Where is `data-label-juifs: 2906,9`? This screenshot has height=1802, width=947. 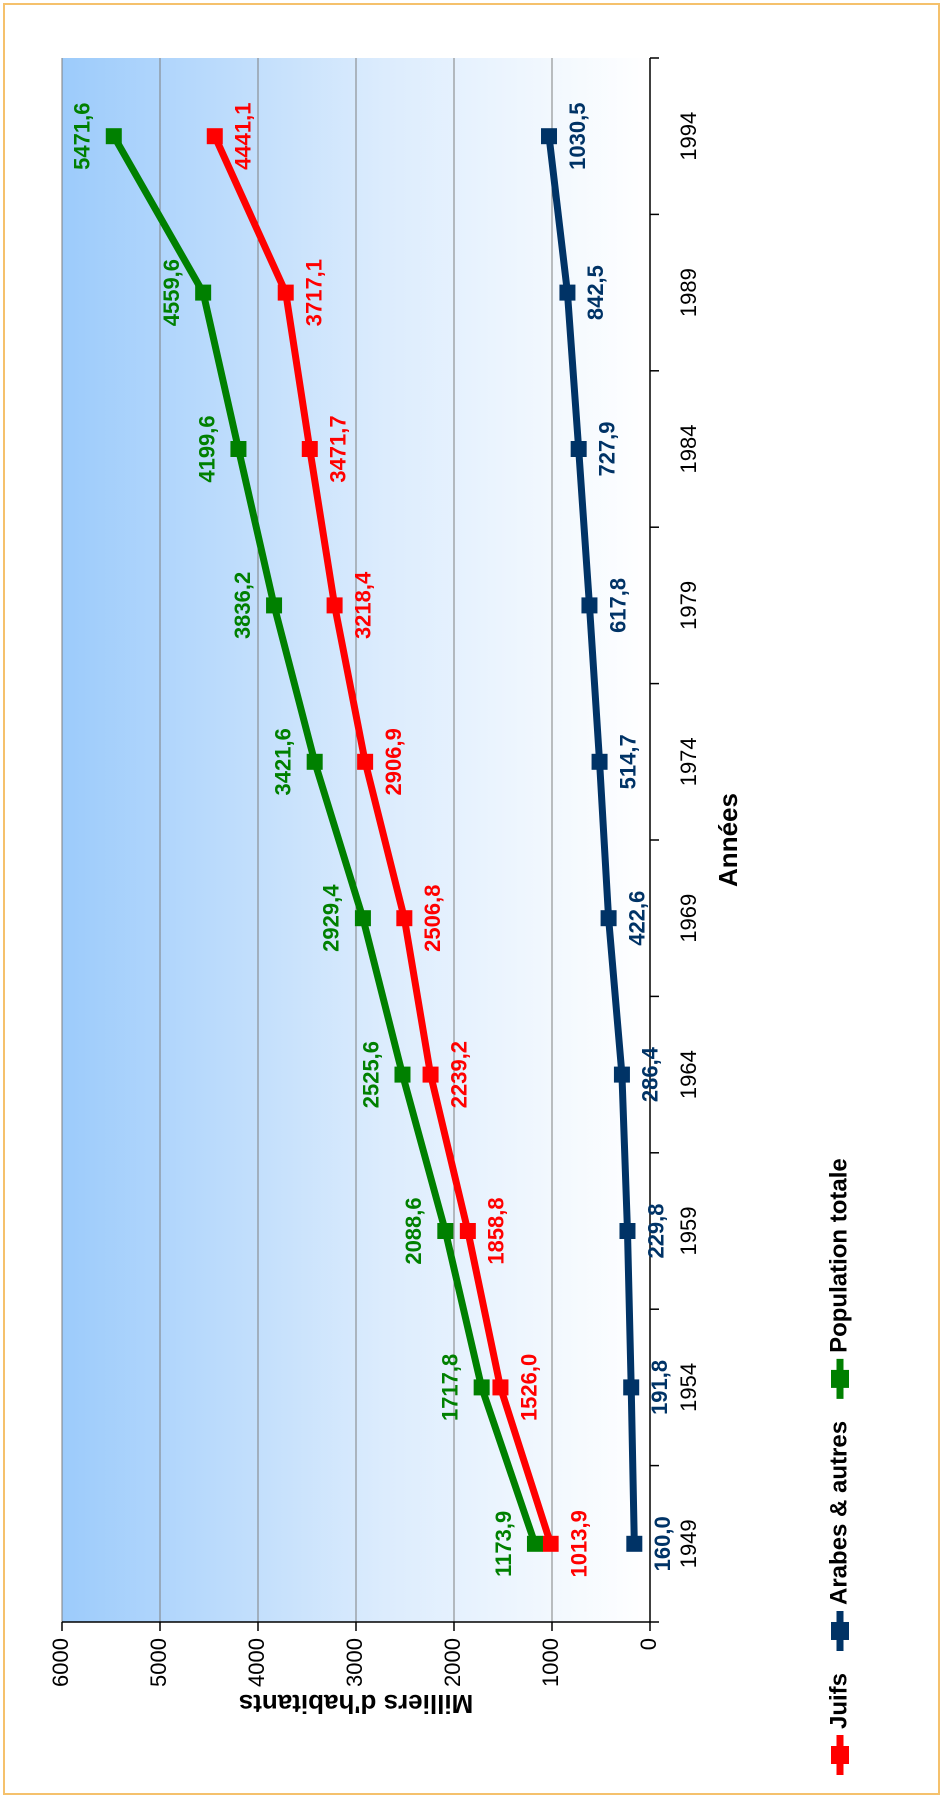 data-label-juifs: 2906,9 is located at coordinates (393, 761).